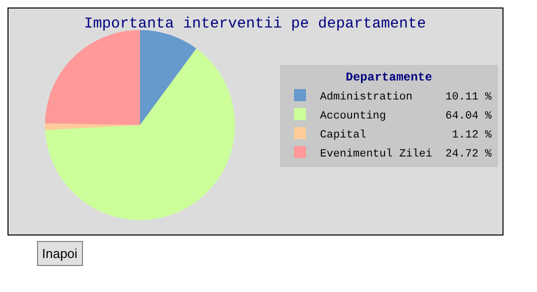 Image resolution: width=537 pixels, height=292 pixels. What do you see at coordinates (60, 253) in the screenshot?
I see `text: Inapoi` at bounding box center [60, 253].